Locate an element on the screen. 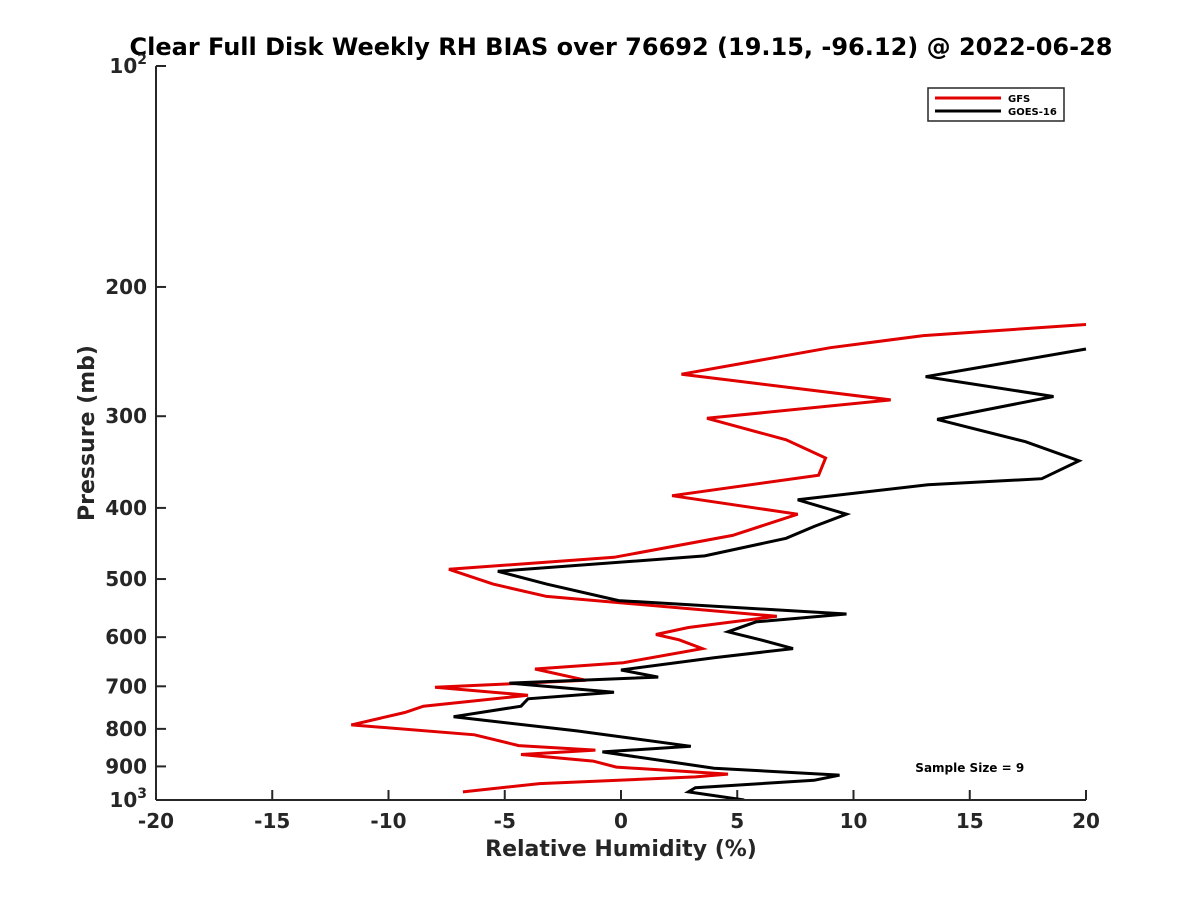 This screenshot has width=1200, height=900. y-tick-label: 600 is located at coordinates (126, 637).